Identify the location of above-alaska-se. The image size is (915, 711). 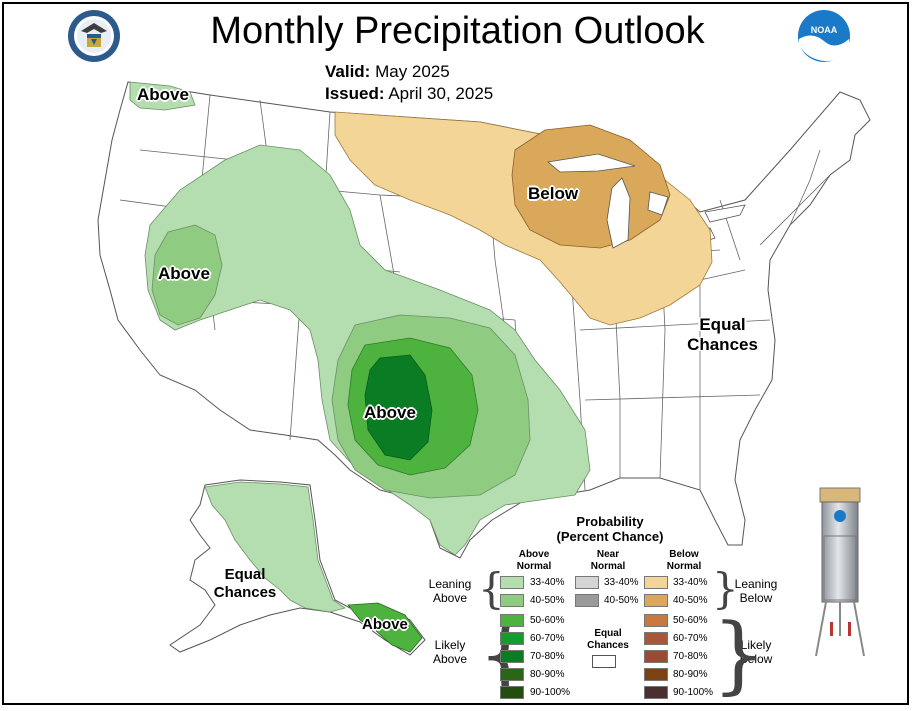
(385, 627).